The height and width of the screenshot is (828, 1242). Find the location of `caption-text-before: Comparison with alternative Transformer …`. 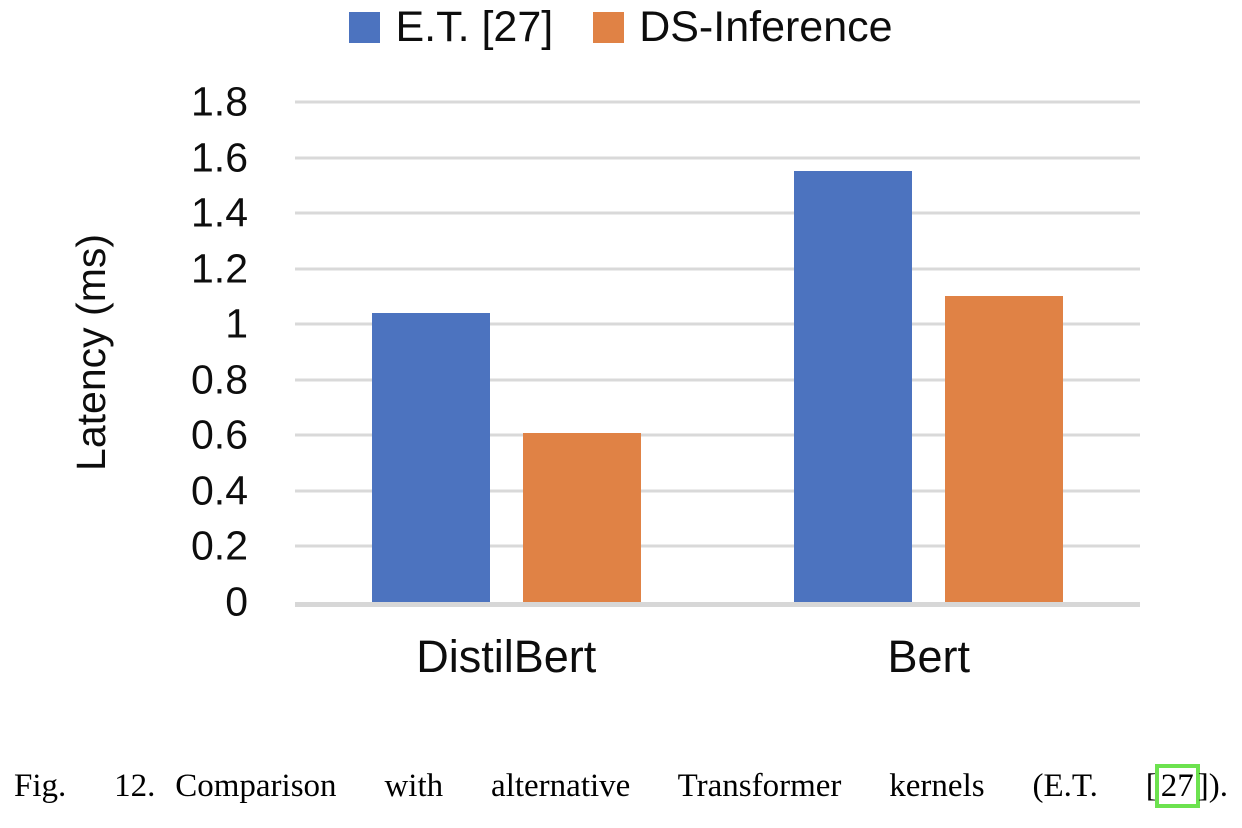

caption-text-before: Comparison with alternative Transformer … is located at coordinates (666, 786).